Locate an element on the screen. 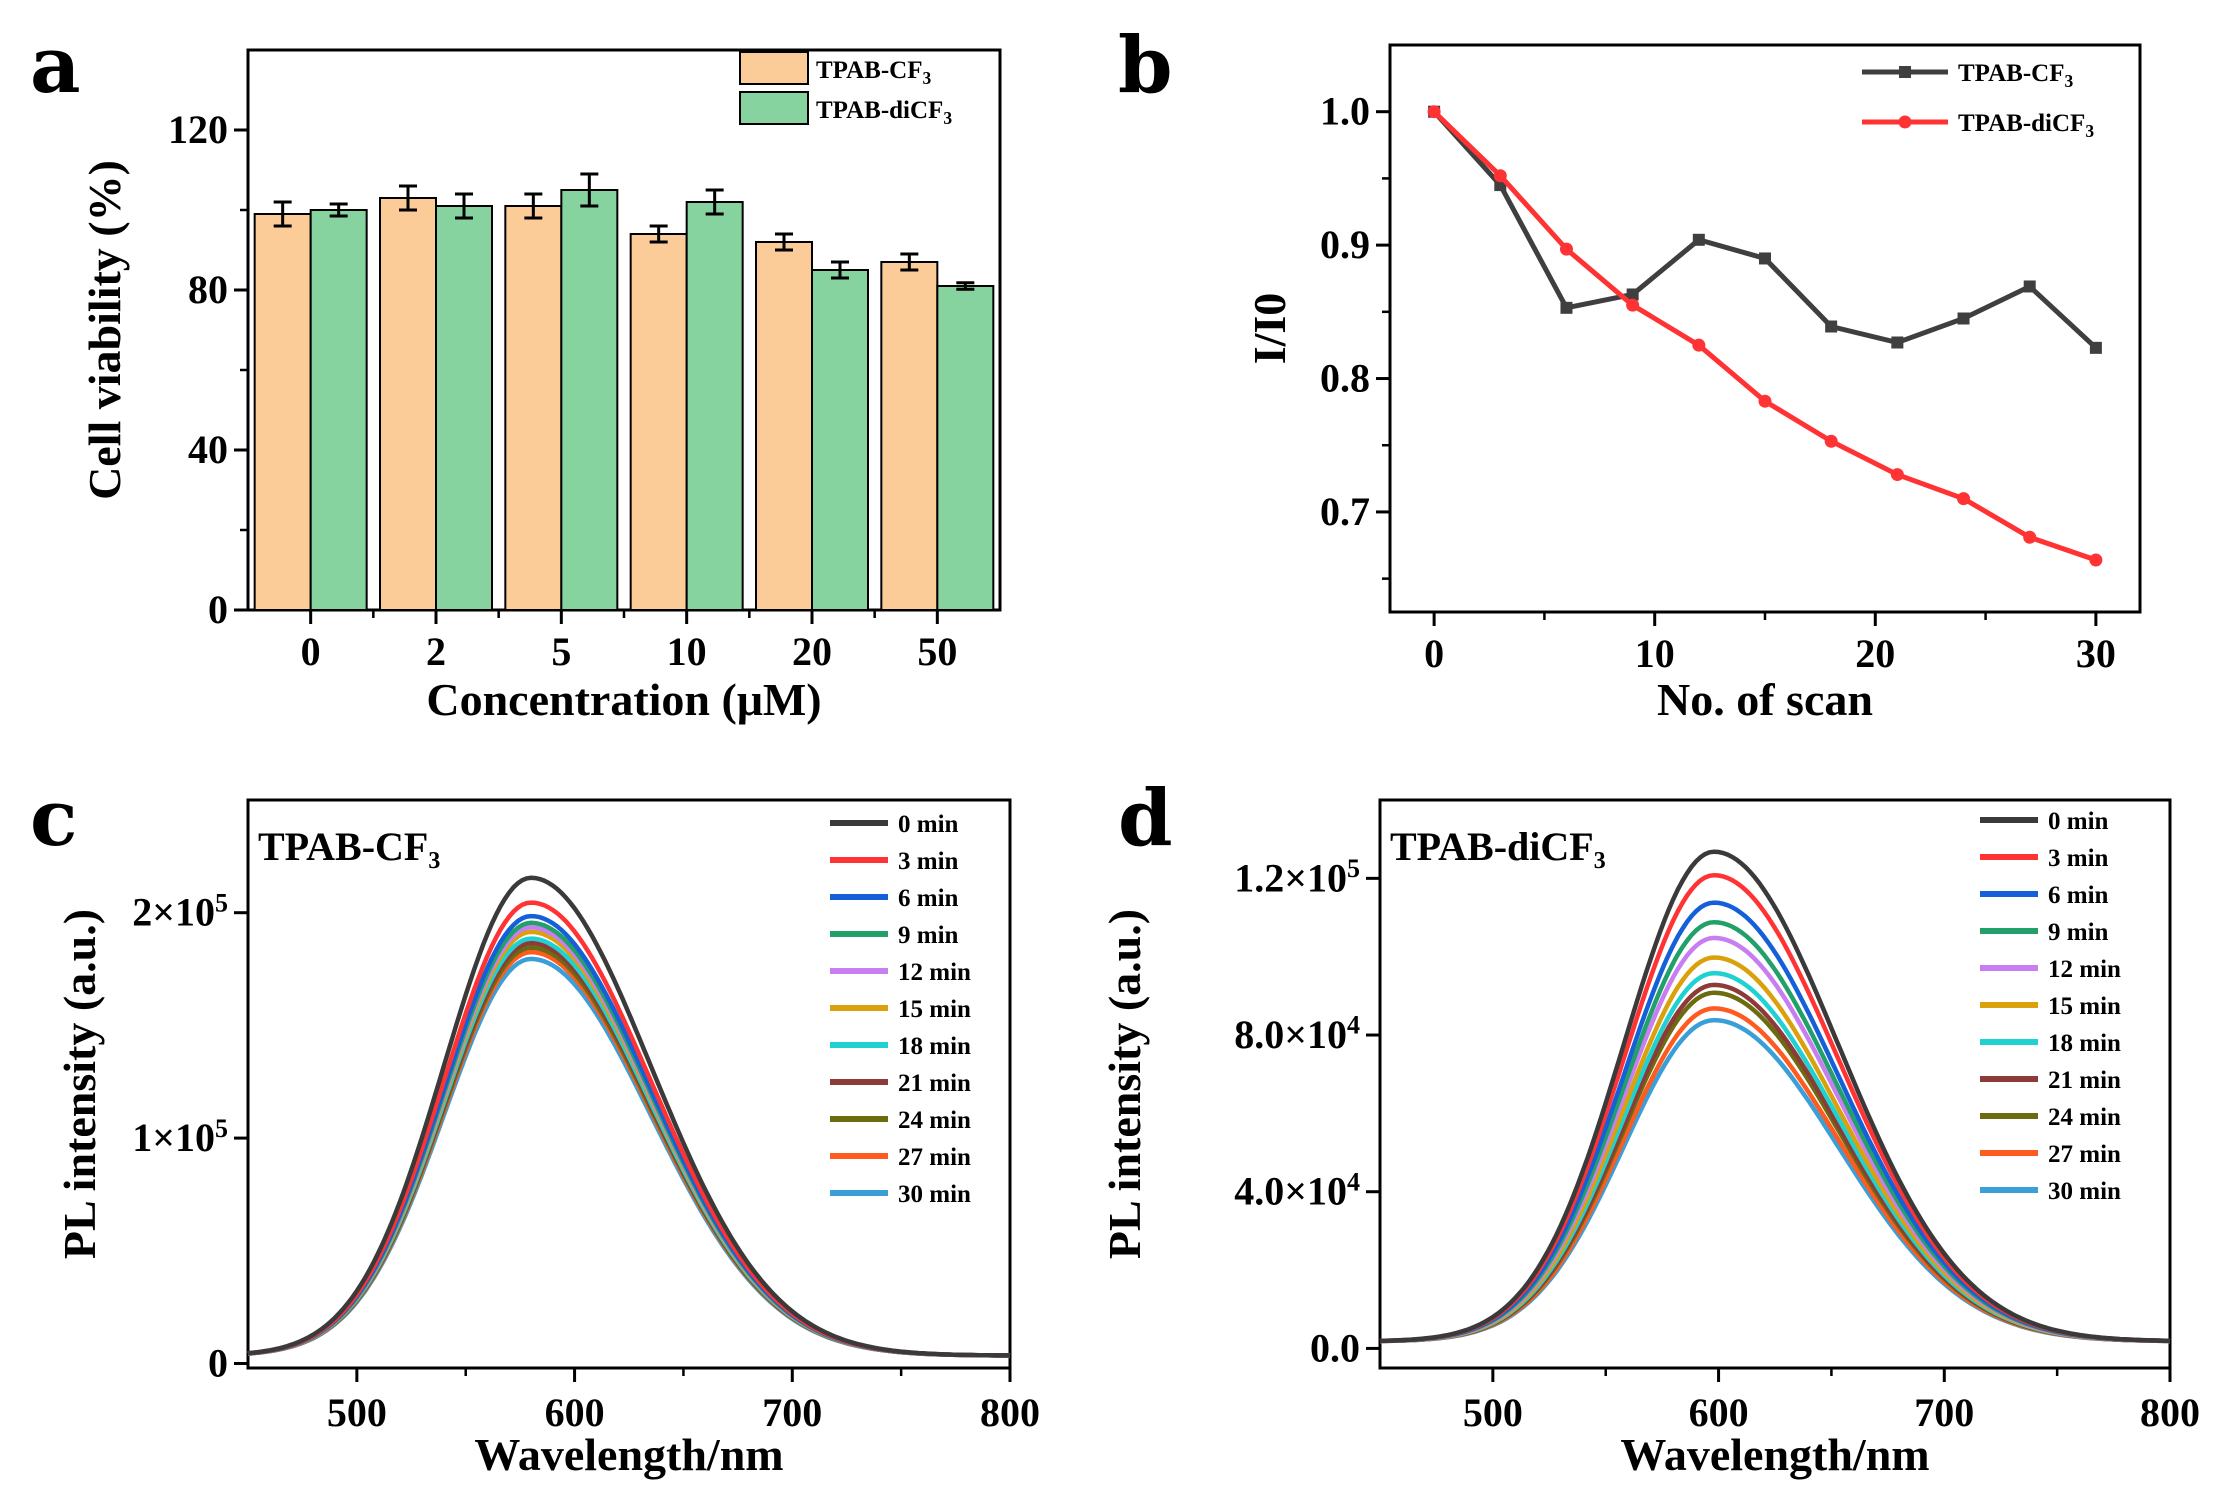 The width and height of the screenshot is (2221, 1493). x-axis-label: Concentration (μM) is located at coordinates (623, 699).